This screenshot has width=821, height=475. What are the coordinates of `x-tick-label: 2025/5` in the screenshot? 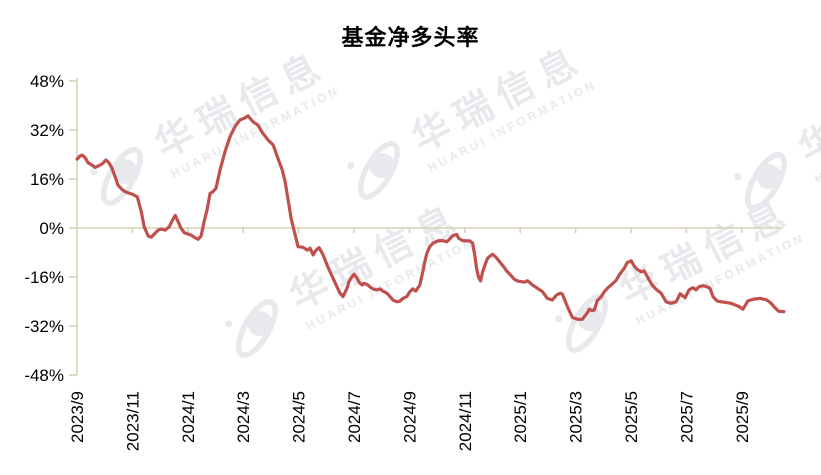 It's located at (631, 417).